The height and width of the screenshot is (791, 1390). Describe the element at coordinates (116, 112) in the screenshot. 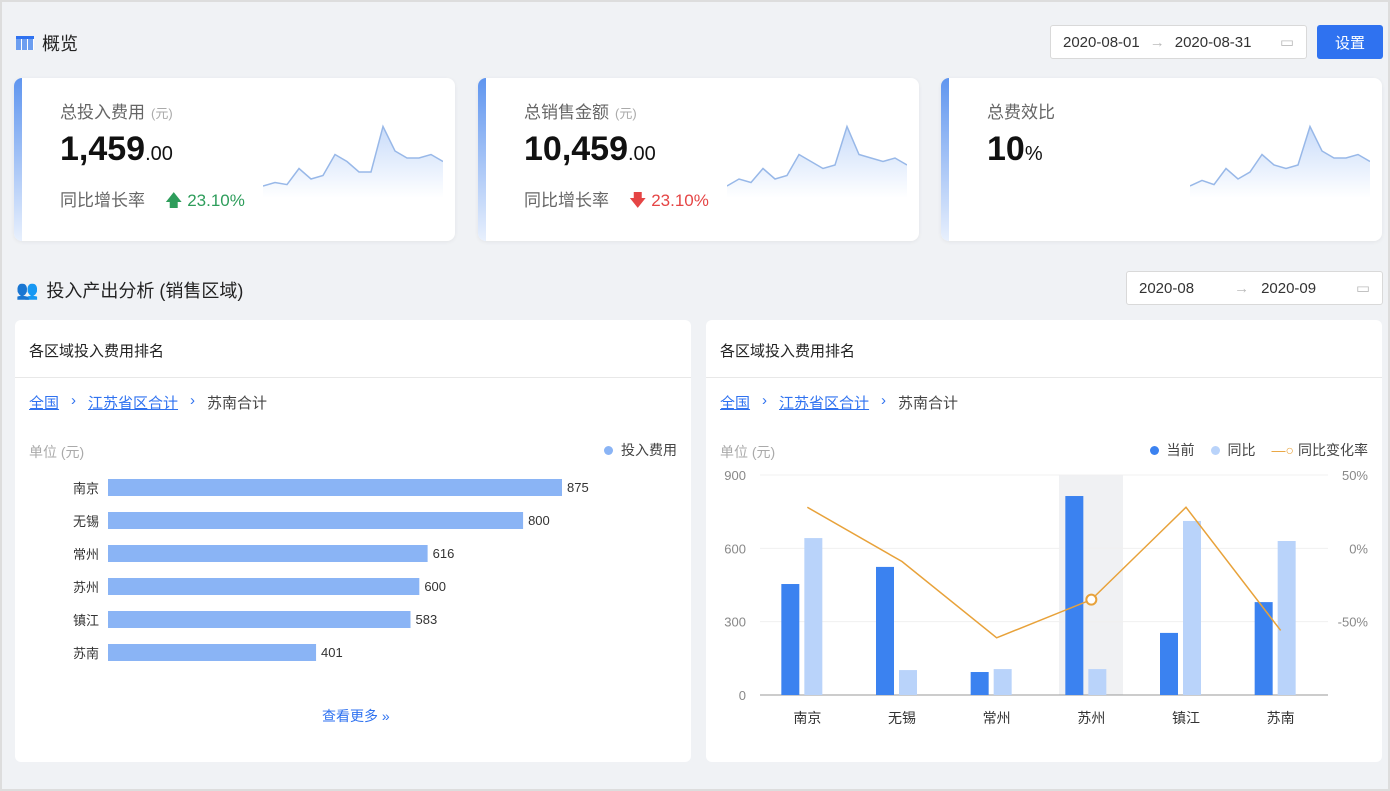

I see `kpi-label: 总投入费用 (元)` at that location.